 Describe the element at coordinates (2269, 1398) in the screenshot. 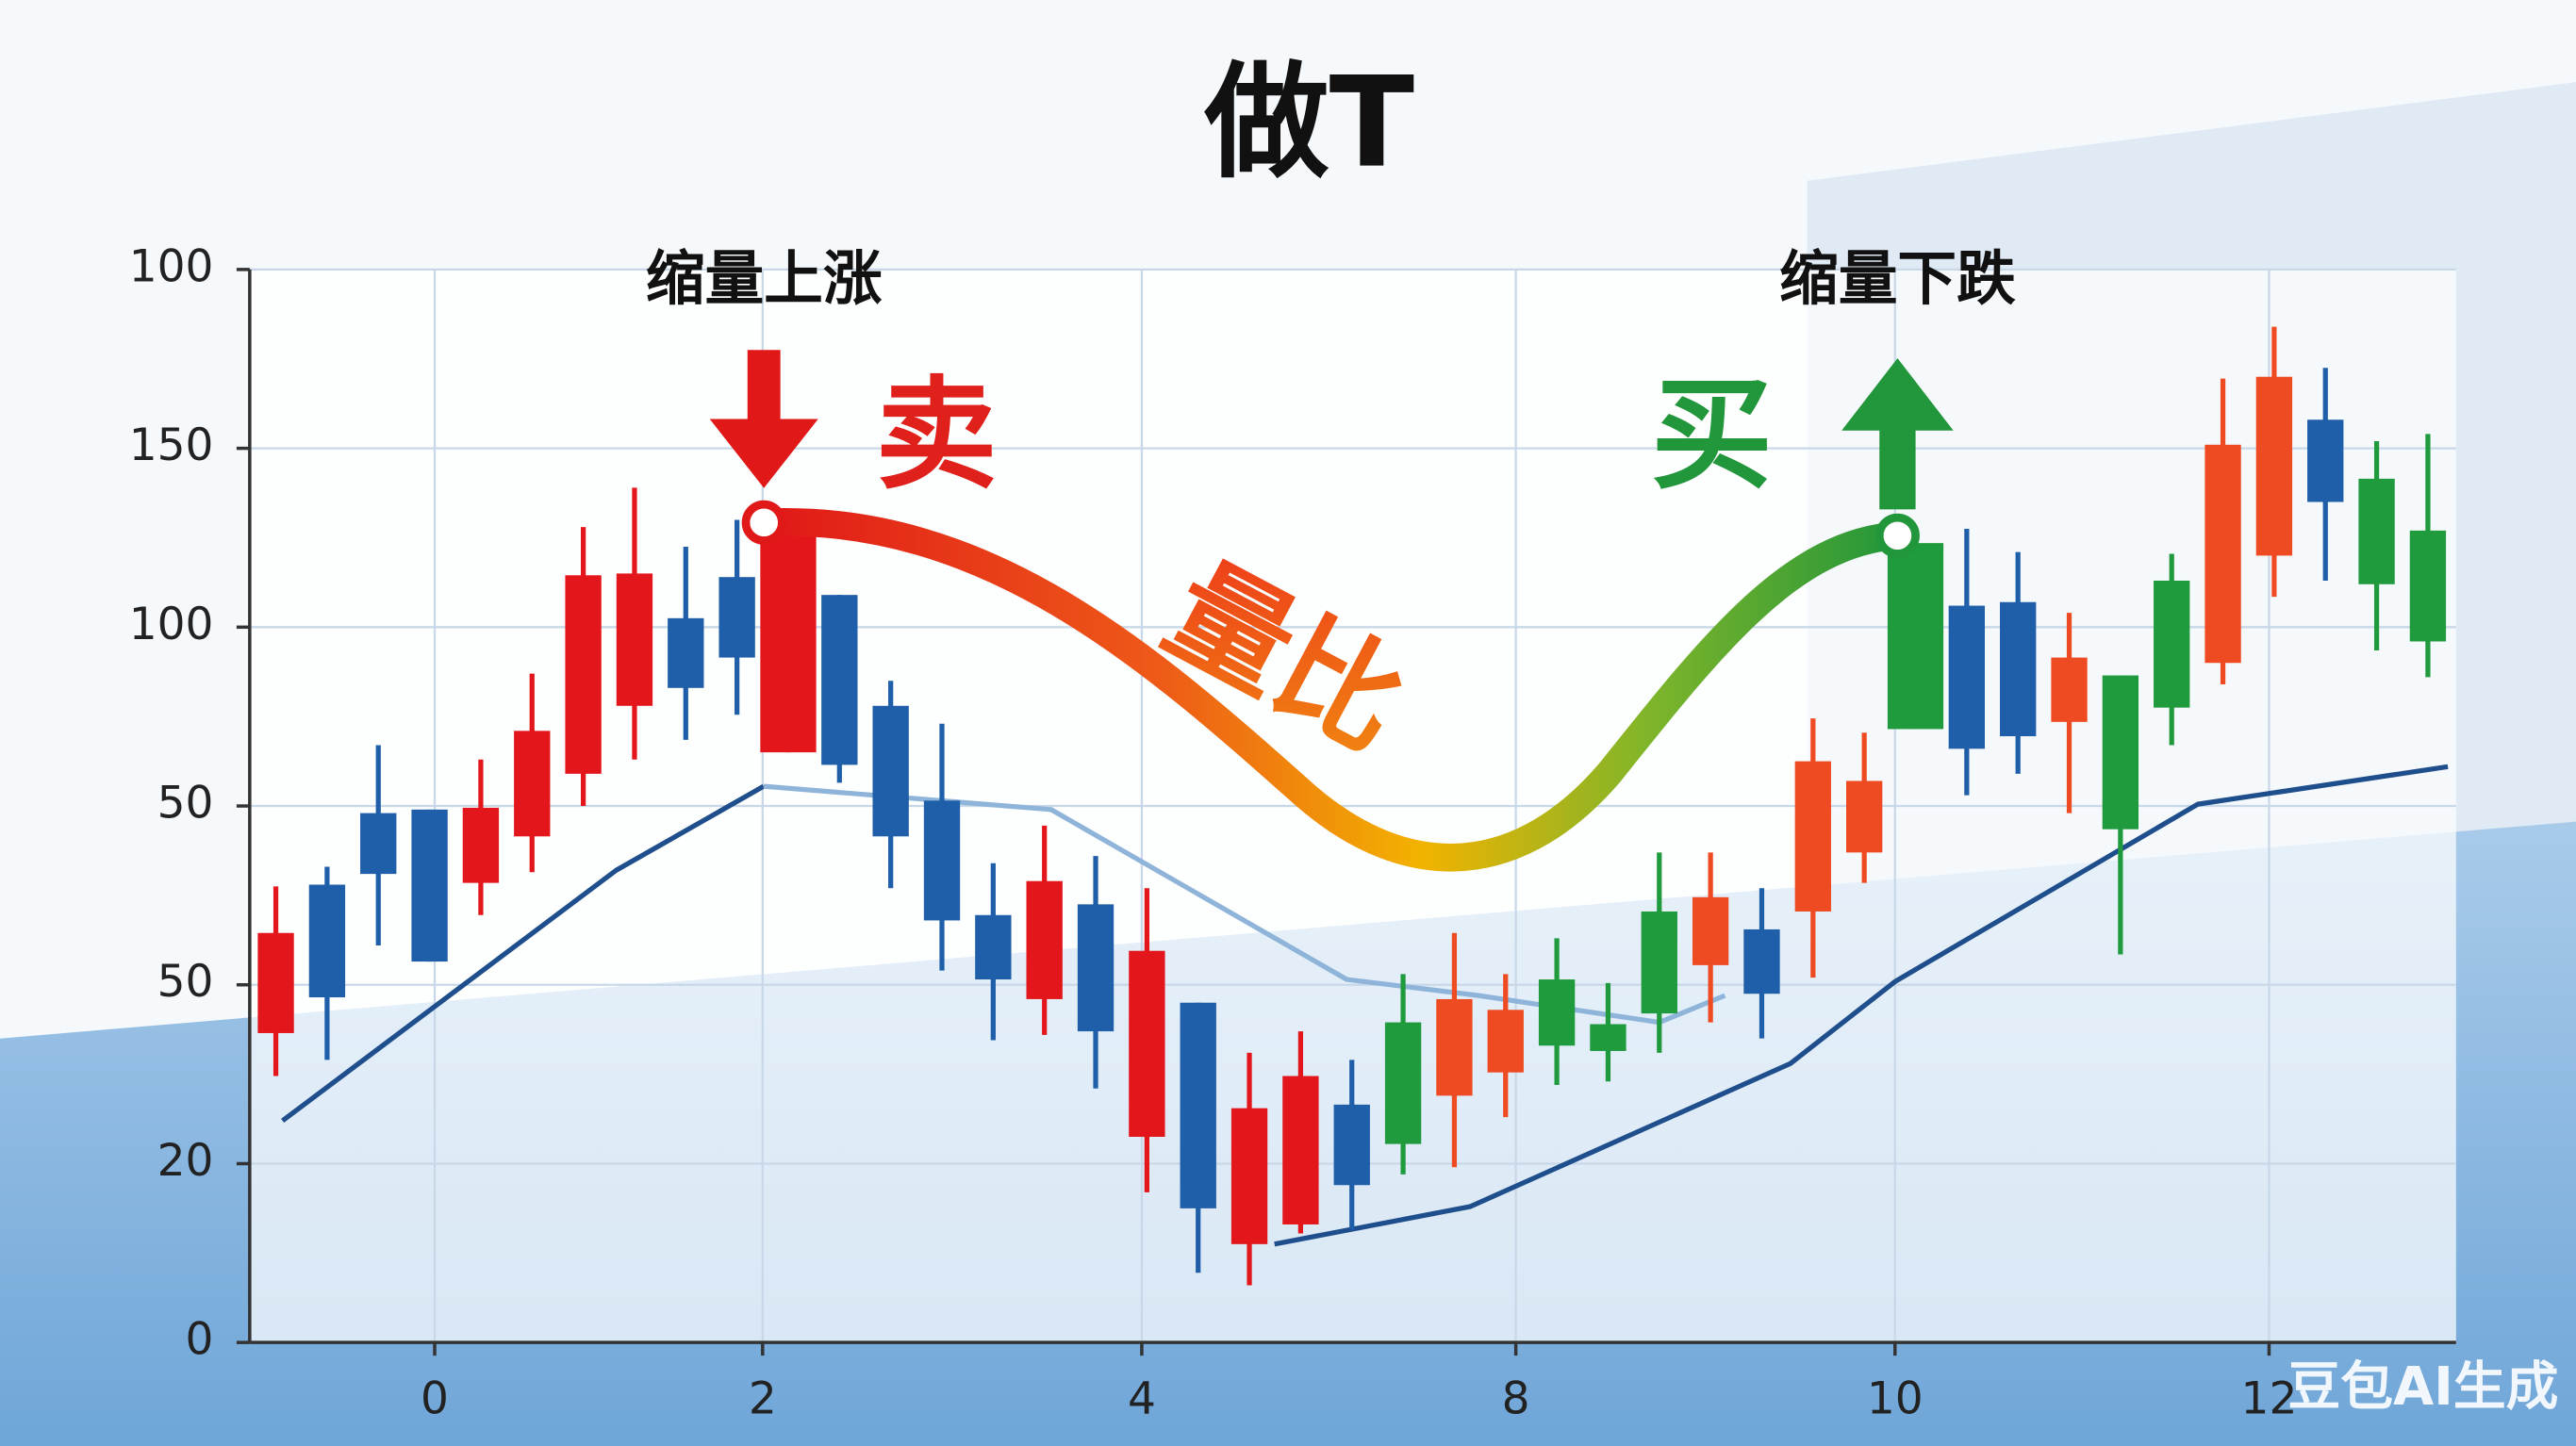

I see `x-tick-label: 12` at that location.